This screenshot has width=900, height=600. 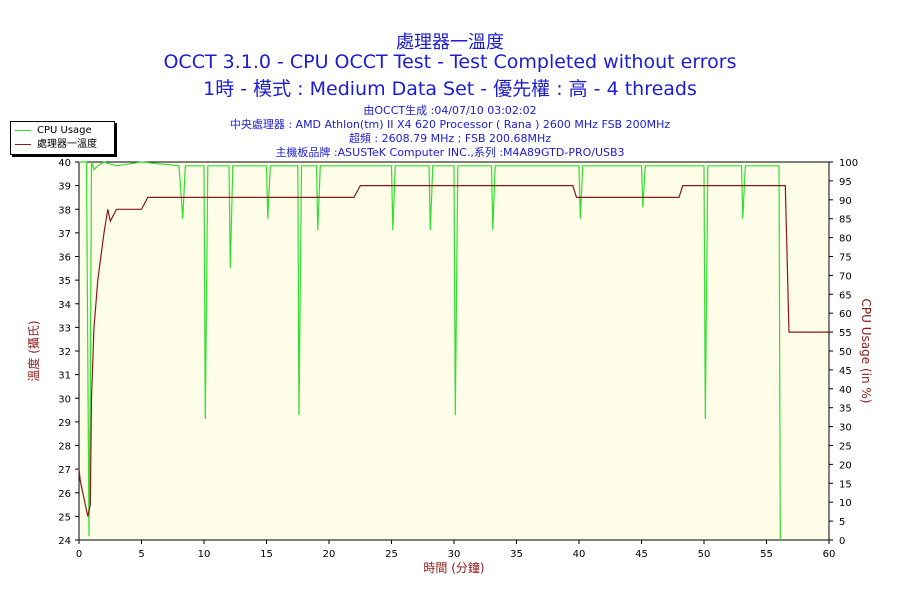 What do you see at coordinates (329, 554) in the screenshot?
I see `x-tick-label: 20` at bounding box center [329, 554].